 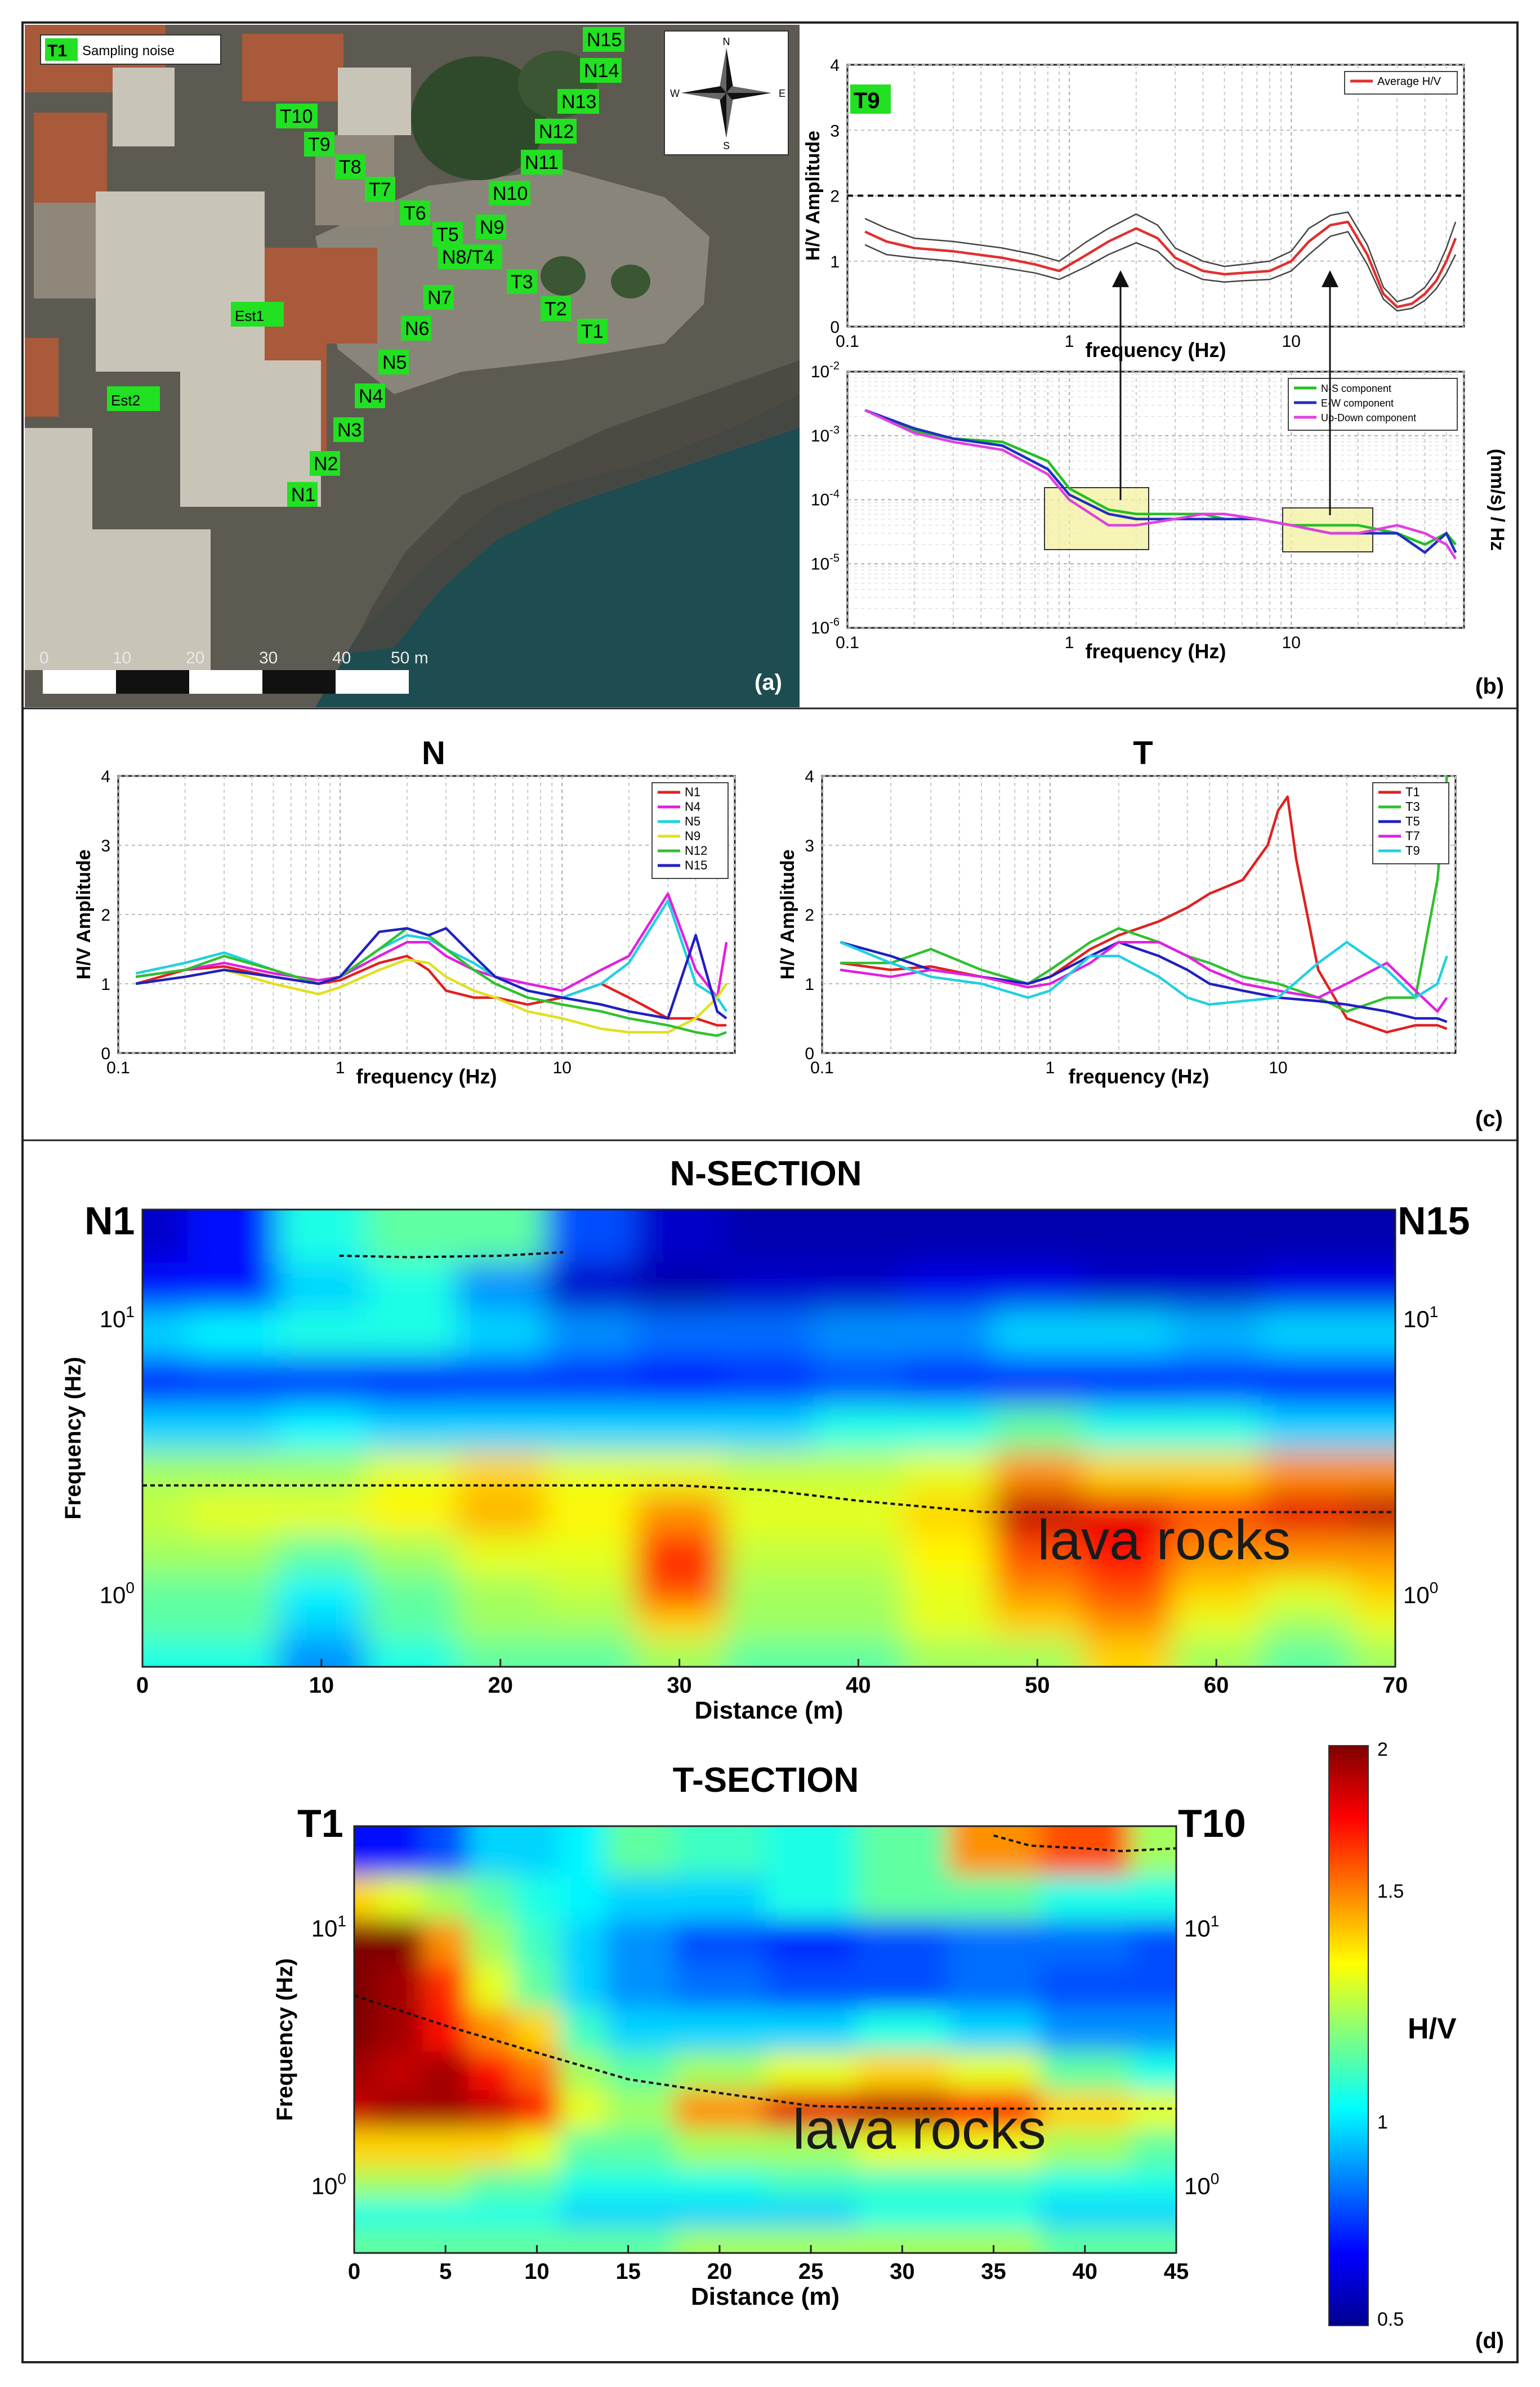 What do you see at coordinates (788, 914) in the screenshot?
I see `y-axis-label: H/V Amplitude` at bounding box center [788, 914].